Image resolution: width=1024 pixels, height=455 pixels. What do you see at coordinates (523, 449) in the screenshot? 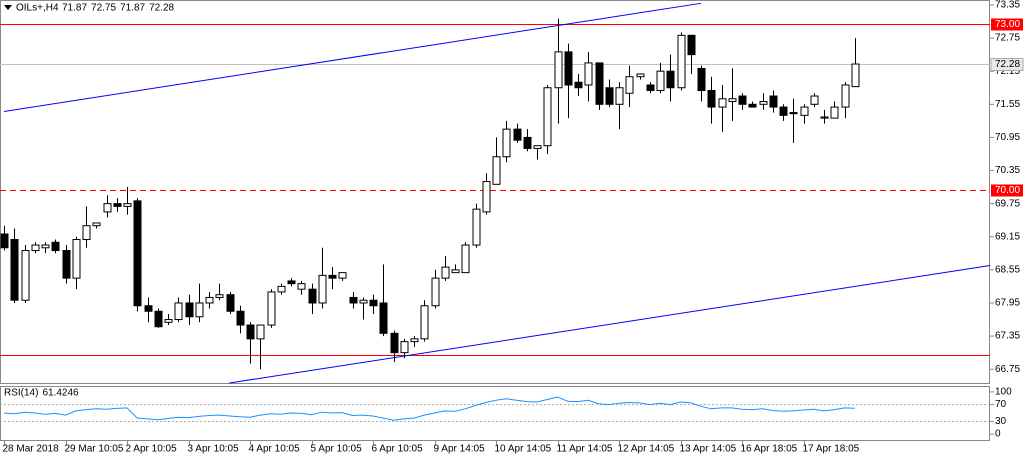
I see `x-tick-label: 10 Apr 14:05` at bounding box center [523, 449].